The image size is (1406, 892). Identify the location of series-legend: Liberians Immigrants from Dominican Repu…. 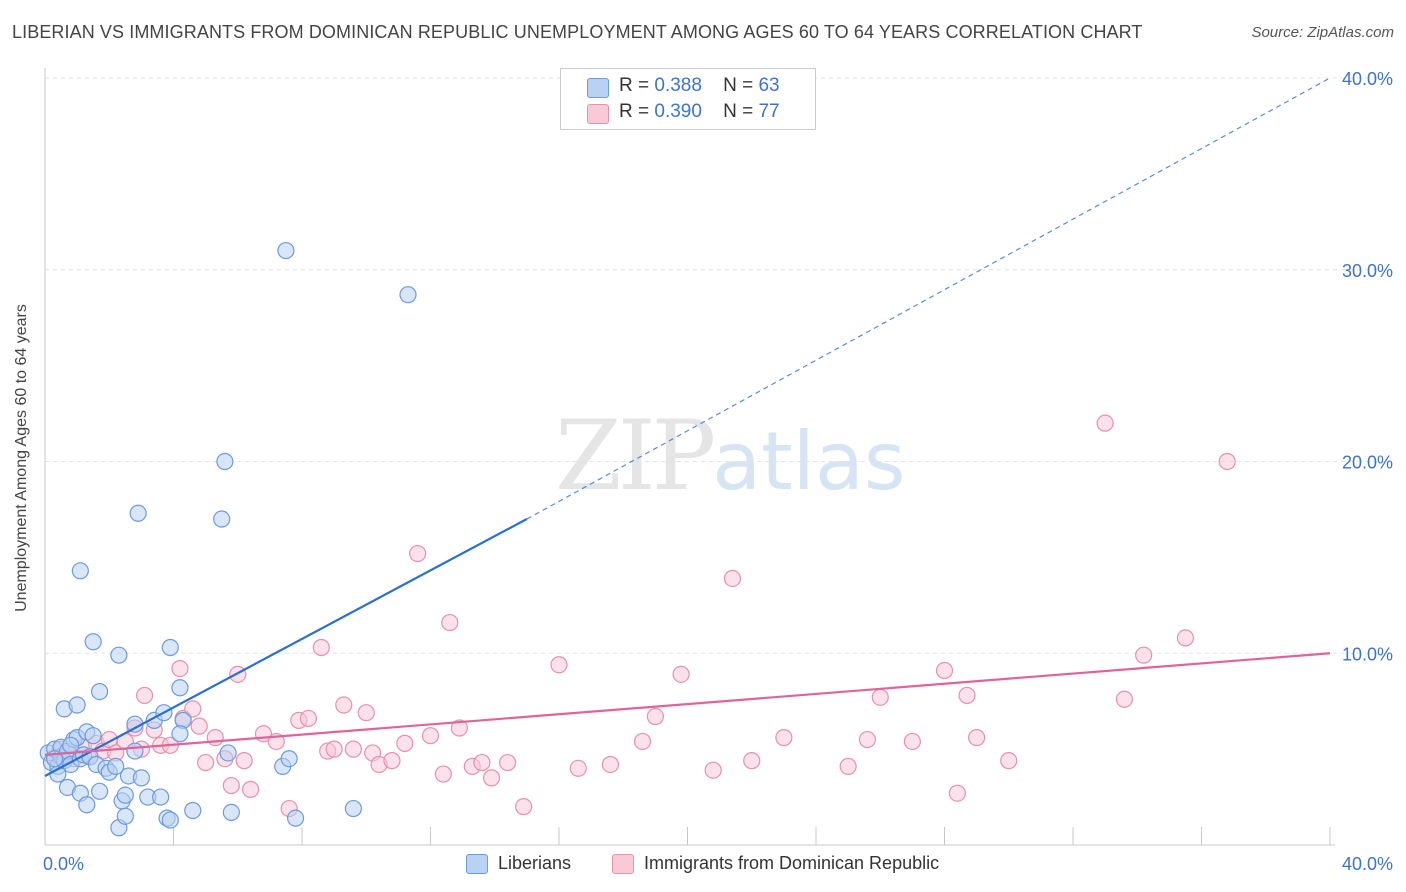
(703, 865).